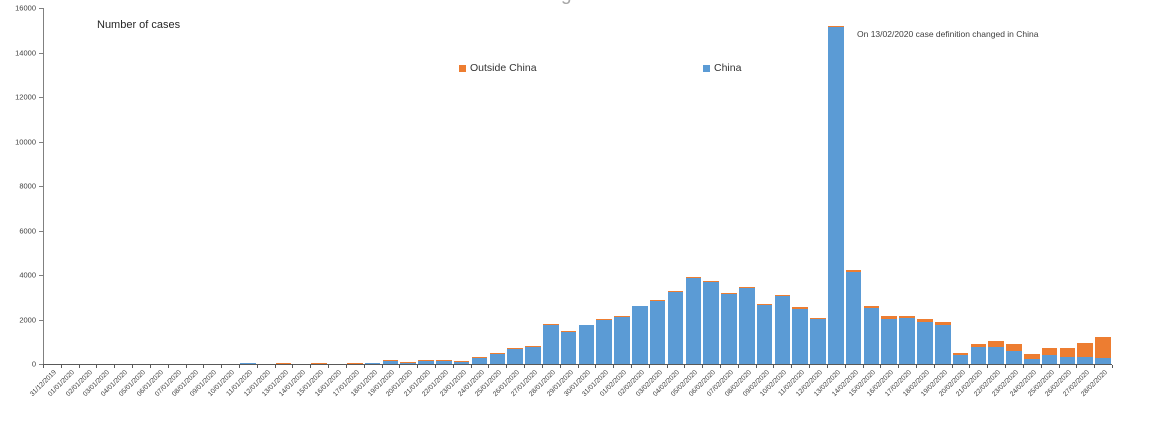 The image size is (1160, 428). Describe the element at coordinates (515, 356) in the screenshot. I see `bar-26-01-2020` at that location.